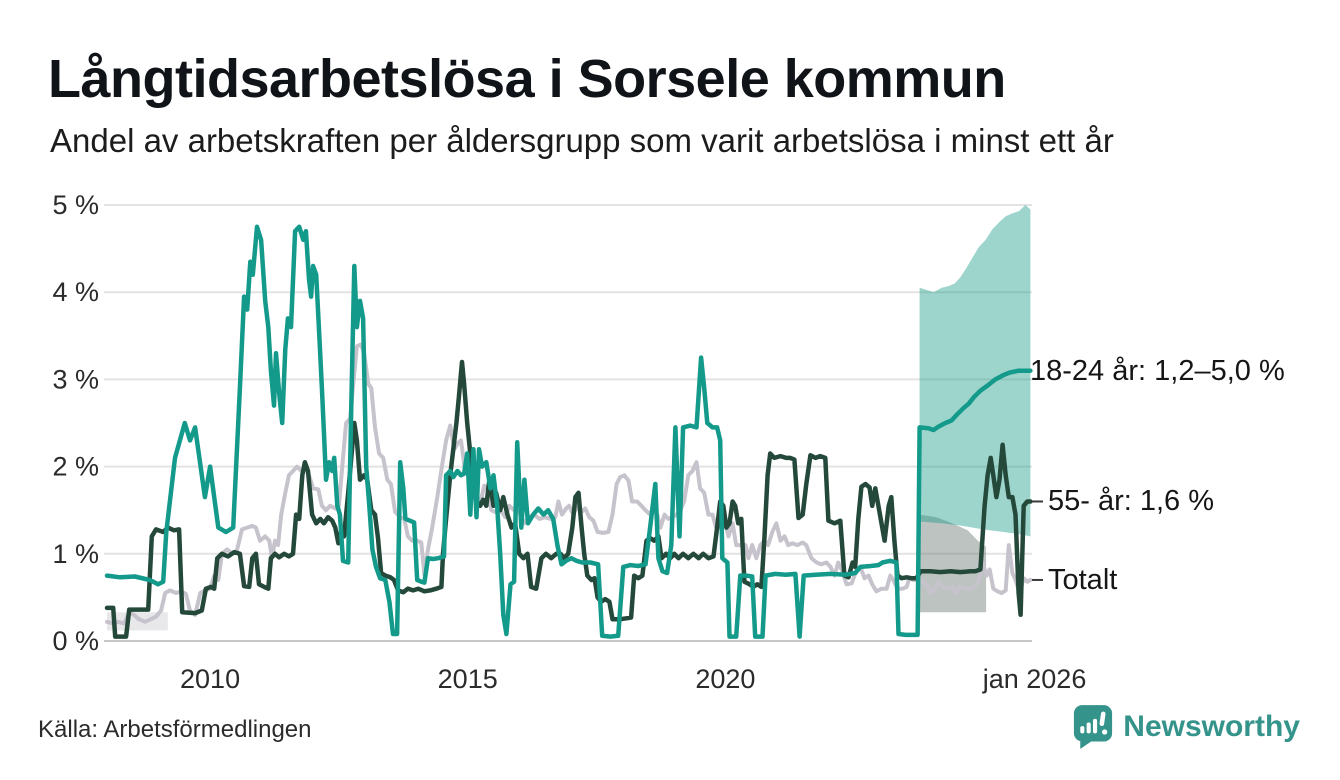 This screenshot has height=780, width=1340. What do you see at coordinates (1093, 727) in the screenshot?
I see `newsworthy-bubble-chart-icon` at bounding box center [1093, 727].